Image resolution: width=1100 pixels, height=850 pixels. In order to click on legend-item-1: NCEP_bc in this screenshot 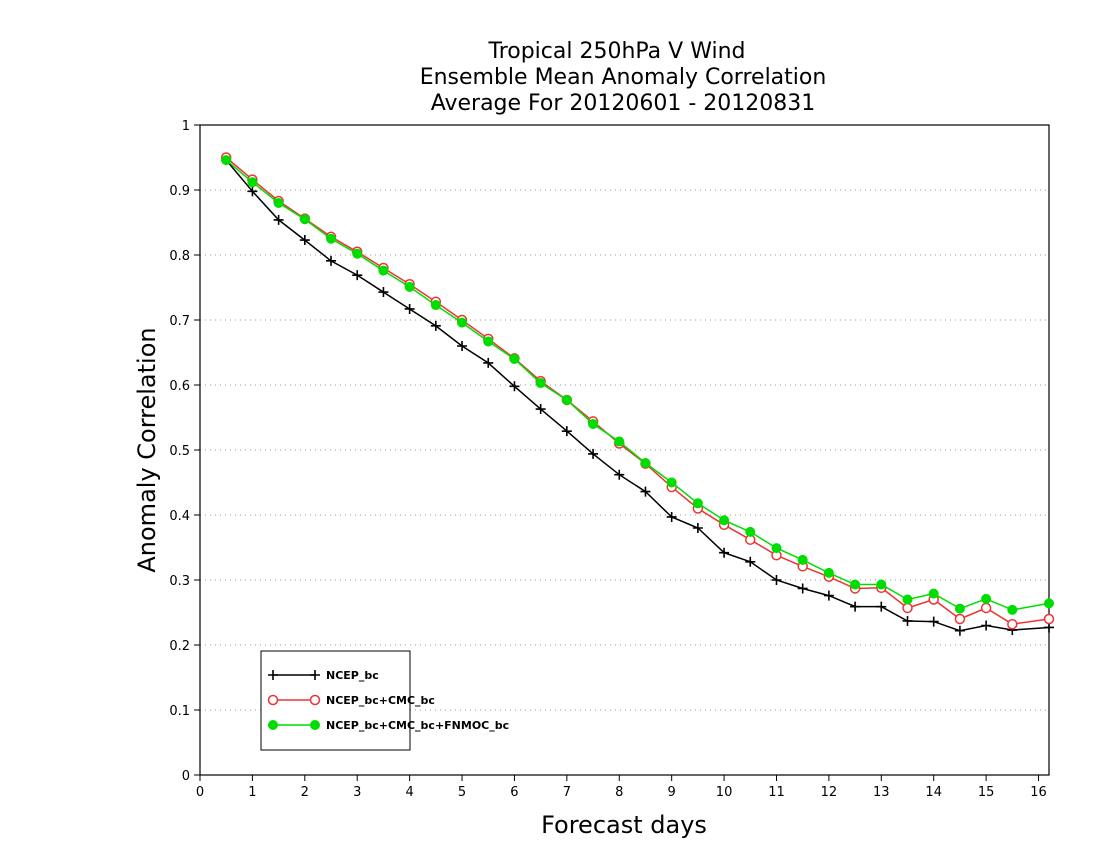, I will do `click(323, 675)`.